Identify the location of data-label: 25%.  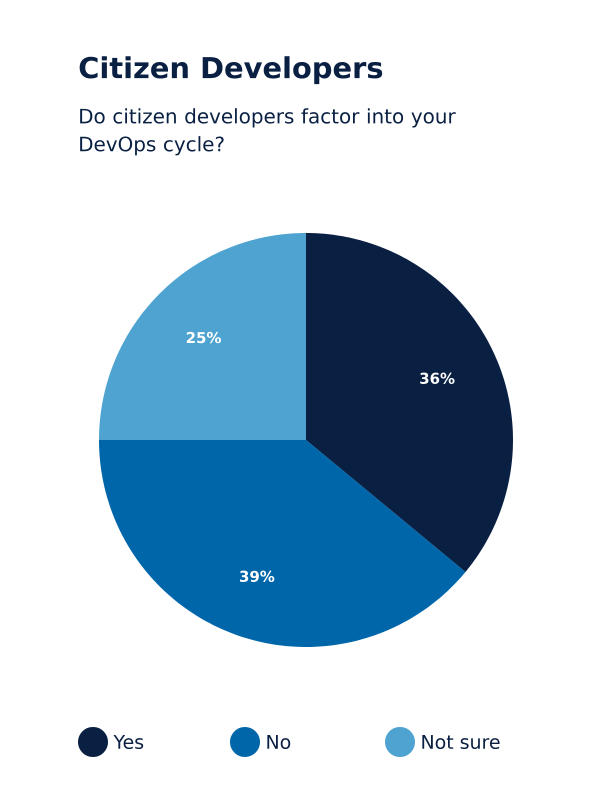
(203, 338).